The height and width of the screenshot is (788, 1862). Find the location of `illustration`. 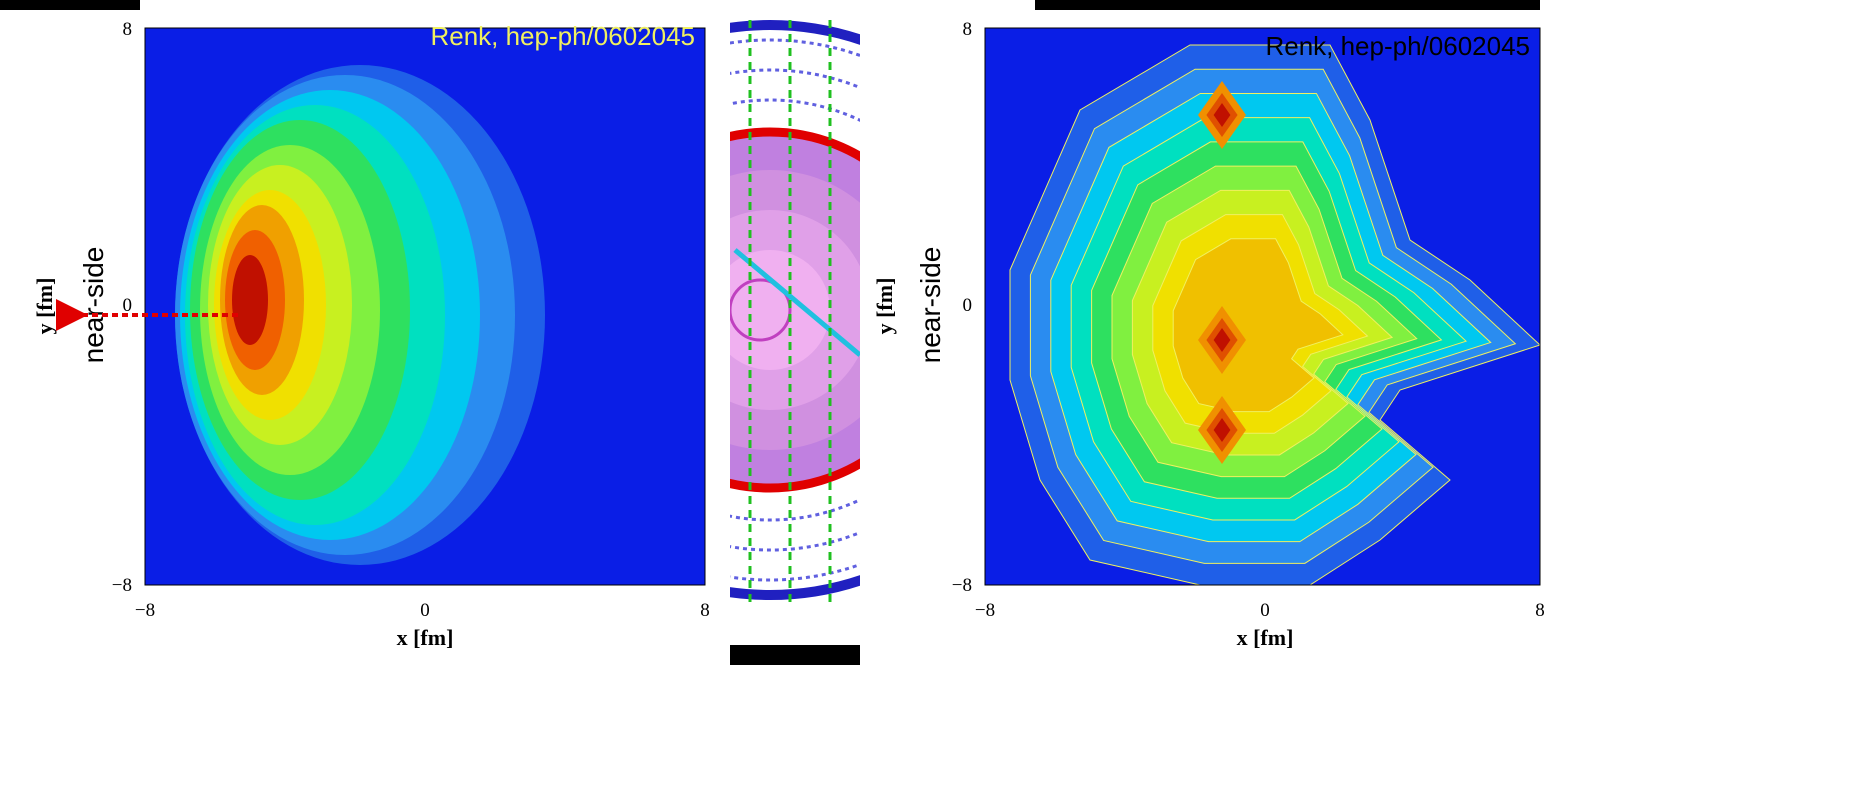

illustration is located at coordinates (795, 312).